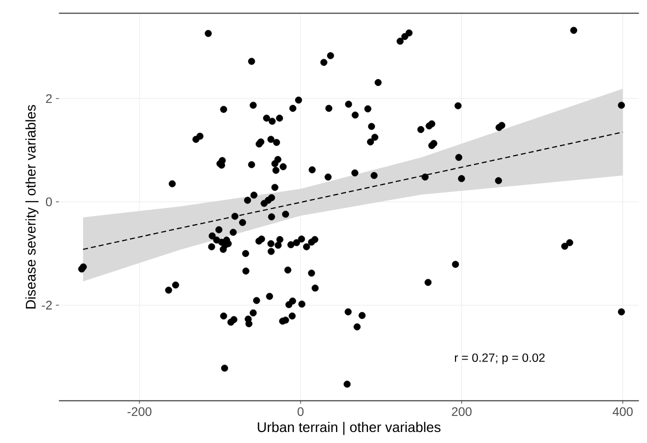  I want to click on y-tick-label: -2, so click(47, 305).